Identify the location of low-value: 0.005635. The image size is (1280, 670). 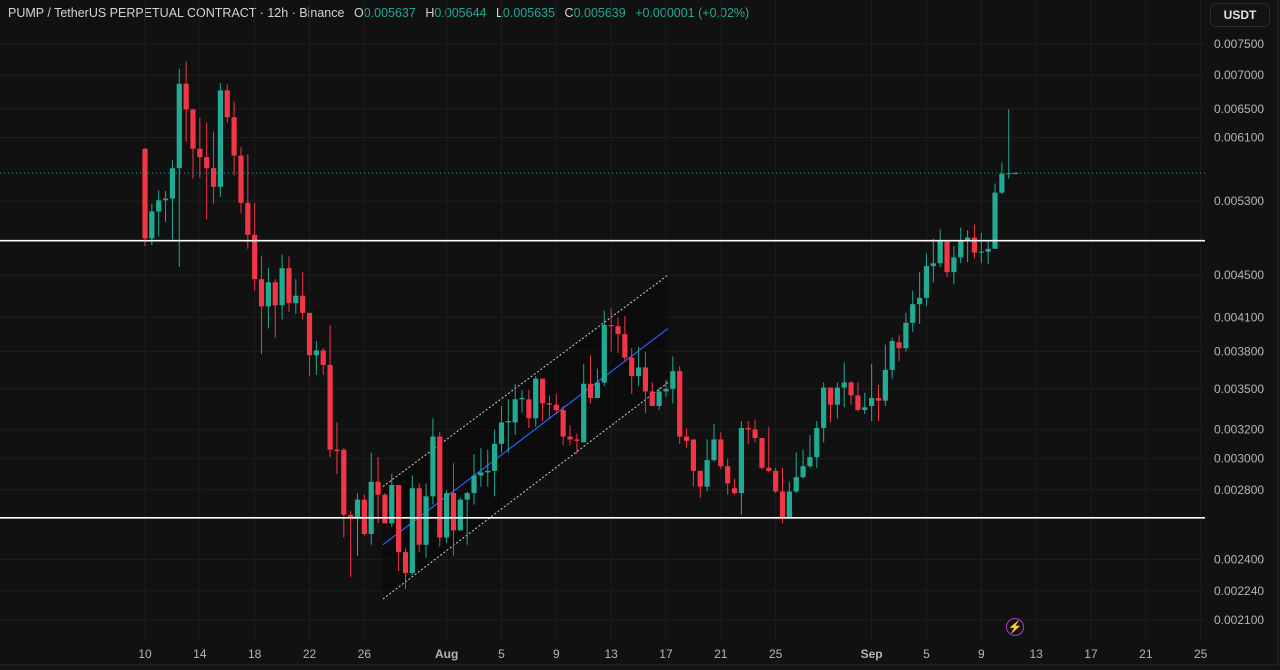
(529, 13).